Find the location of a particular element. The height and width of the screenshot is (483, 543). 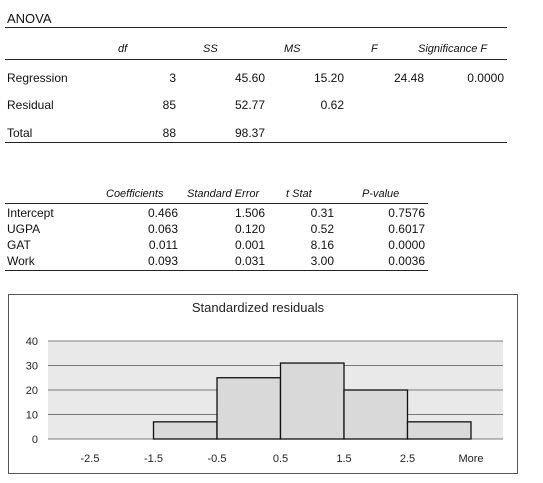

coef-cell-p: 0.0036 is located at coordinates (406, 261).